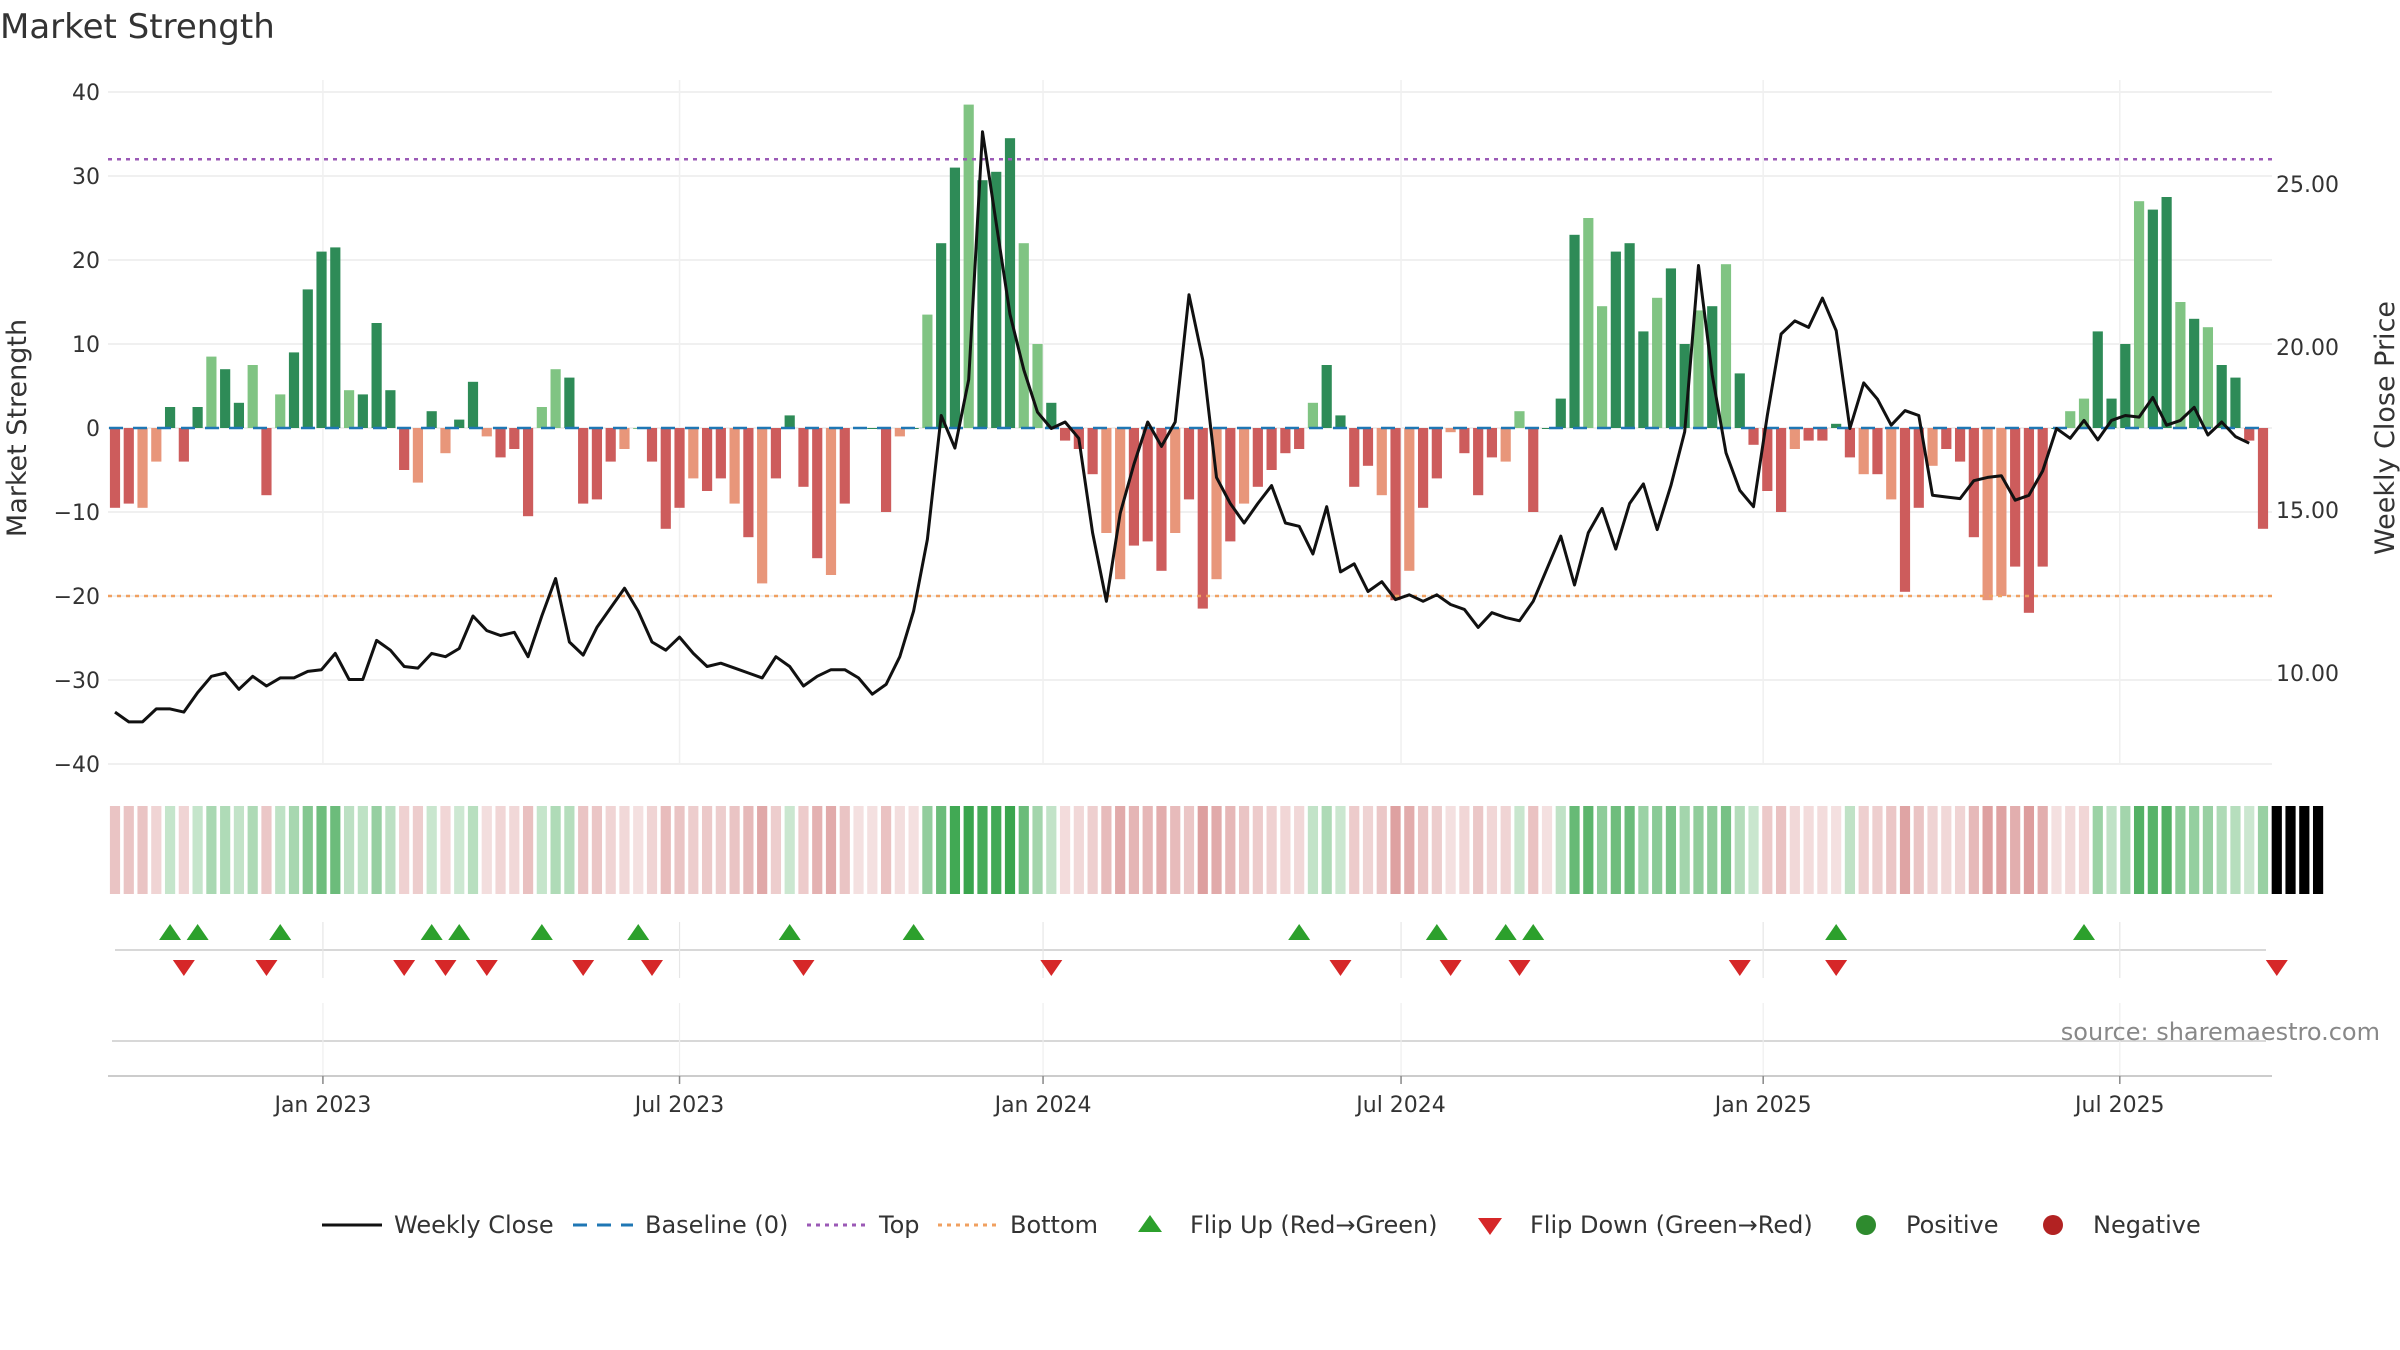 This screenshot has width=2400, height=1350. What do you see at coordinates (1671, 1225) in the screenshot?
I see `legend-label: Flip Down (Green→Red)` at bounding box center [1671, 1225].